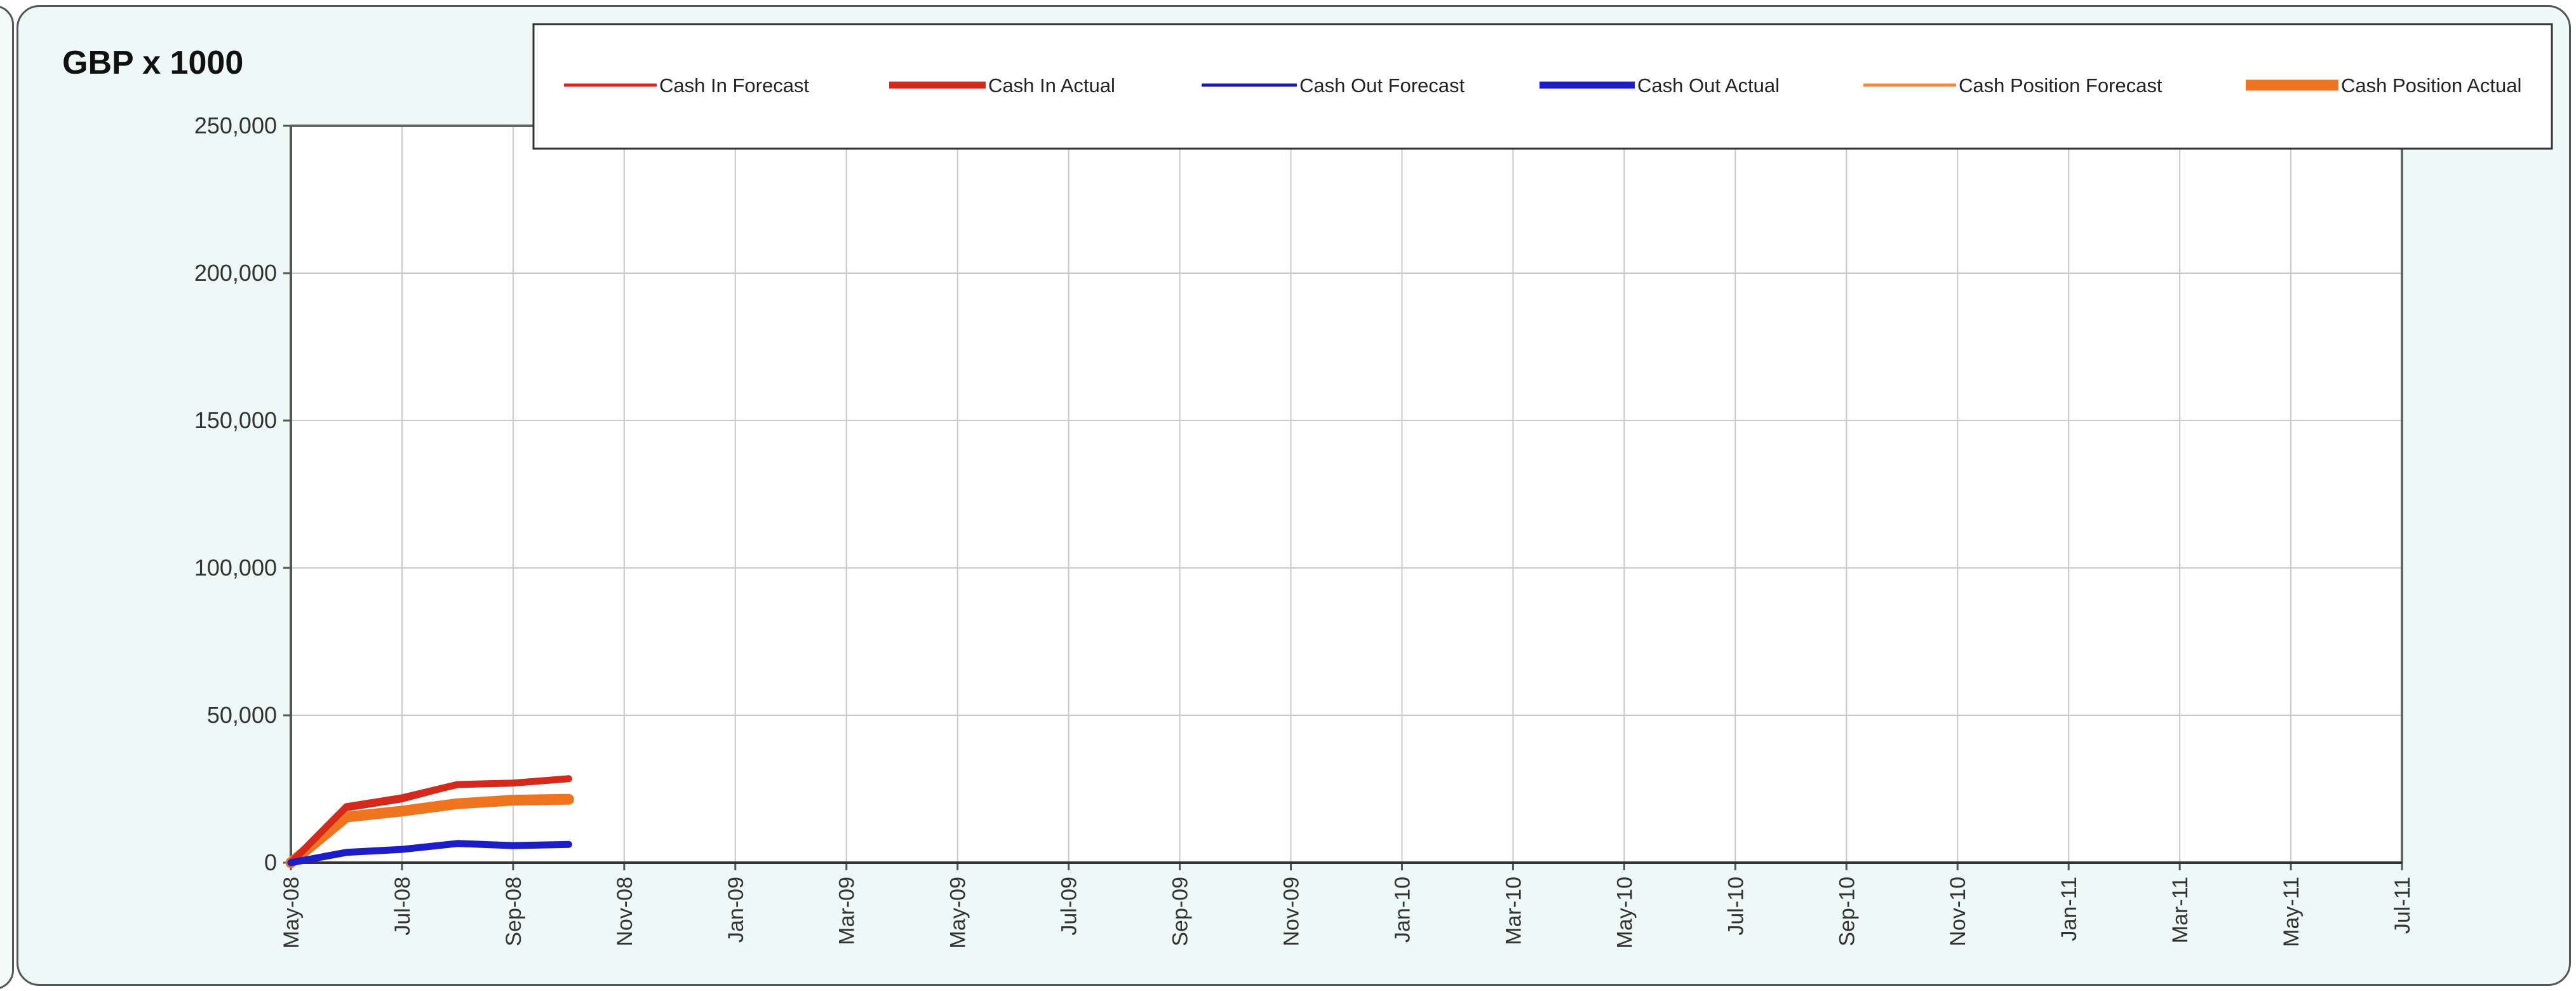 This screenshot has width=2576, height=991. Describe the element at coordinates (2431, 85) in the screenshot. I see `legend-label: Cash Position Actual` at that location.